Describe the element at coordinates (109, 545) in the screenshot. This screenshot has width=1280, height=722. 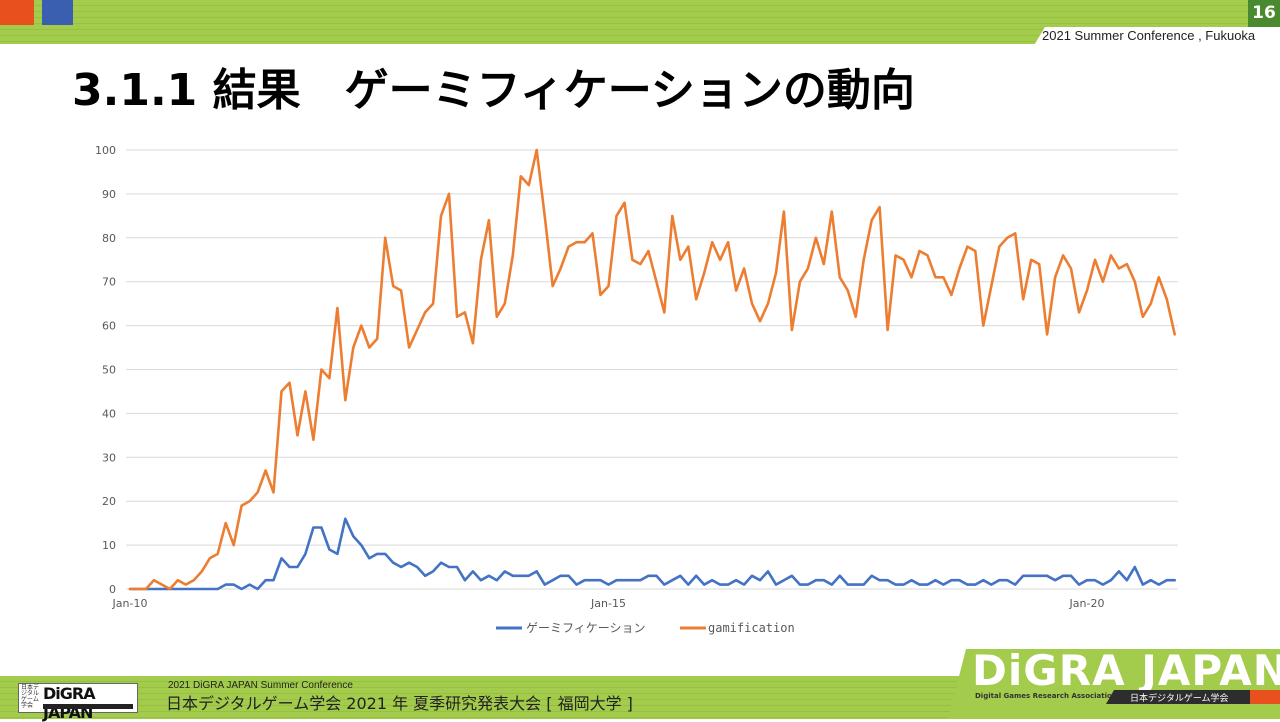
I see `y-tick-label: 10` at that location.